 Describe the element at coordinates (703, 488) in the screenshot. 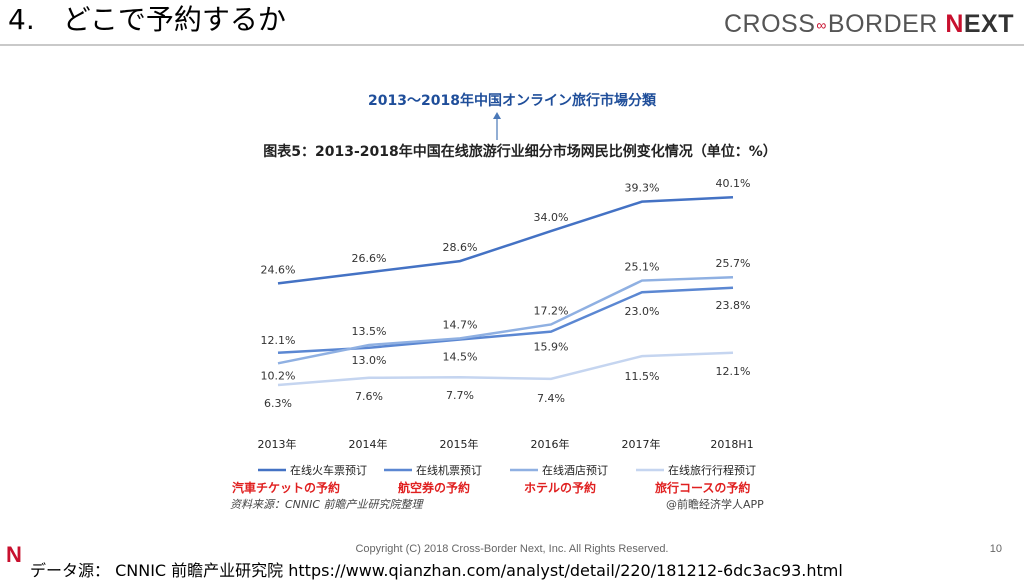

I see `jp-legend-label-3: 旅行コースの予約` at that location.